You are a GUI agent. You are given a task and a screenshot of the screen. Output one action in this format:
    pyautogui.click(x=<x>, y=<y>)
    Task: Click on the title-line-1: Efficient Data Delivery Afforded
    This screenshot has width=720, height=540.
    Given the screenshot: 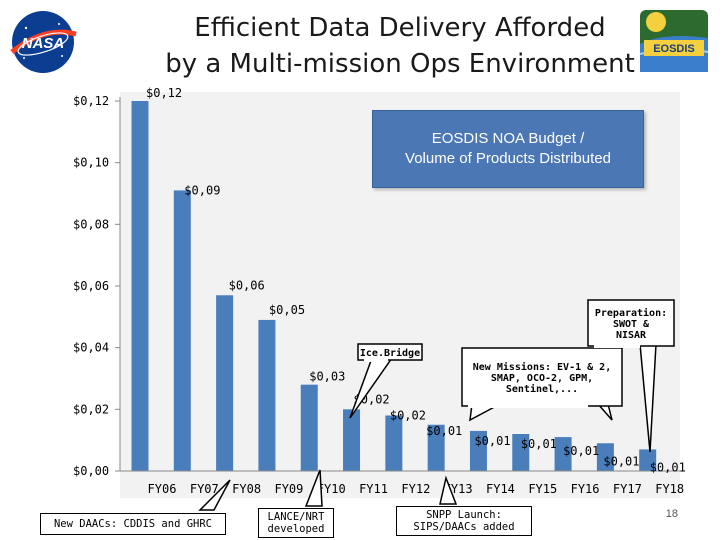 What is the action you would take?
    pyautogui.click(x=400, y=28)
    